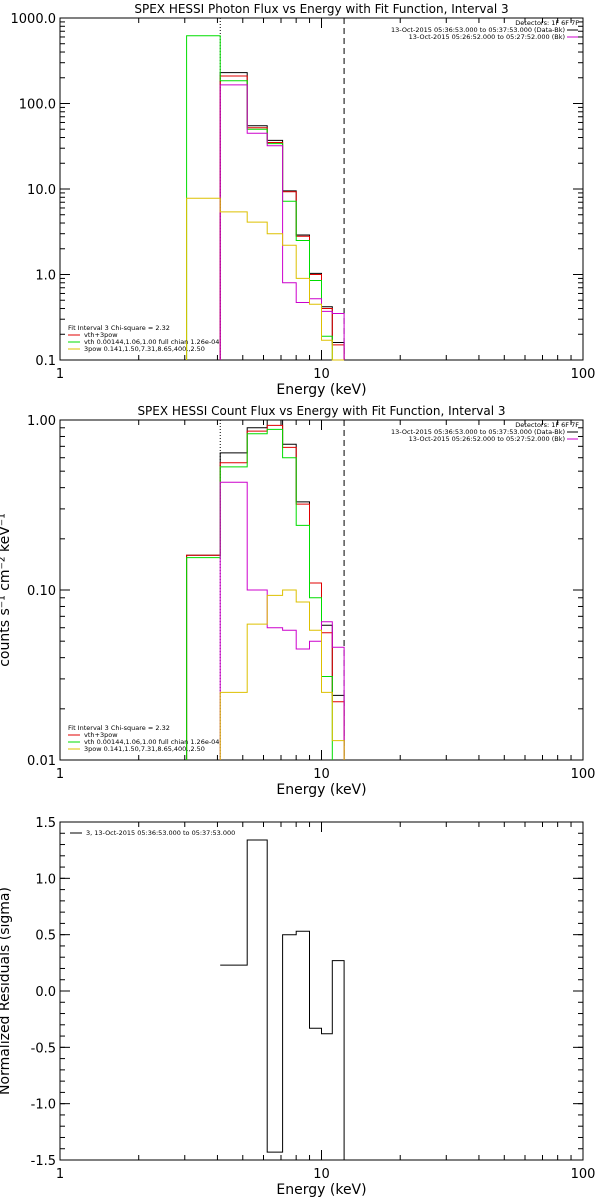  What do you see at coordinates (41, 190) in the screenshot?
I see `y-tick-label: 10.0` at bounding box center [41, 190].